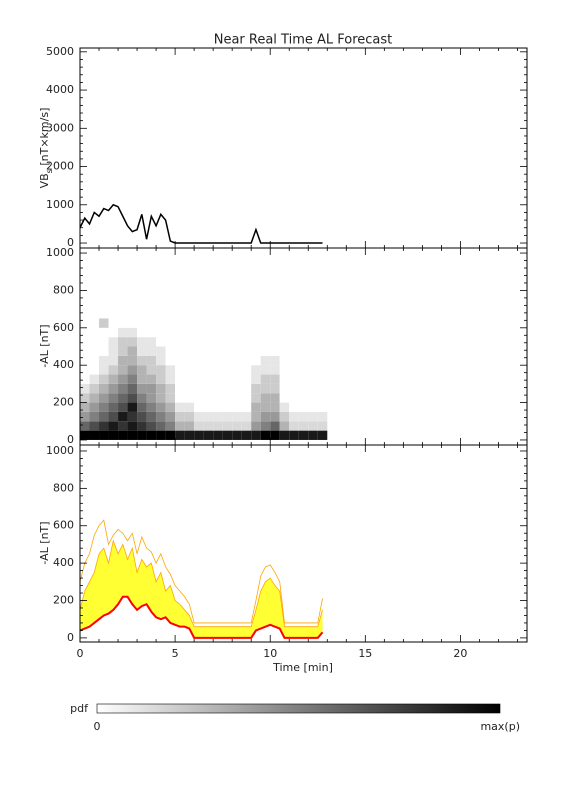  What do you see at coordinates (49, 171) in the screenshot?
I see `y-label-sub: s` at bounding box center [49, 171].